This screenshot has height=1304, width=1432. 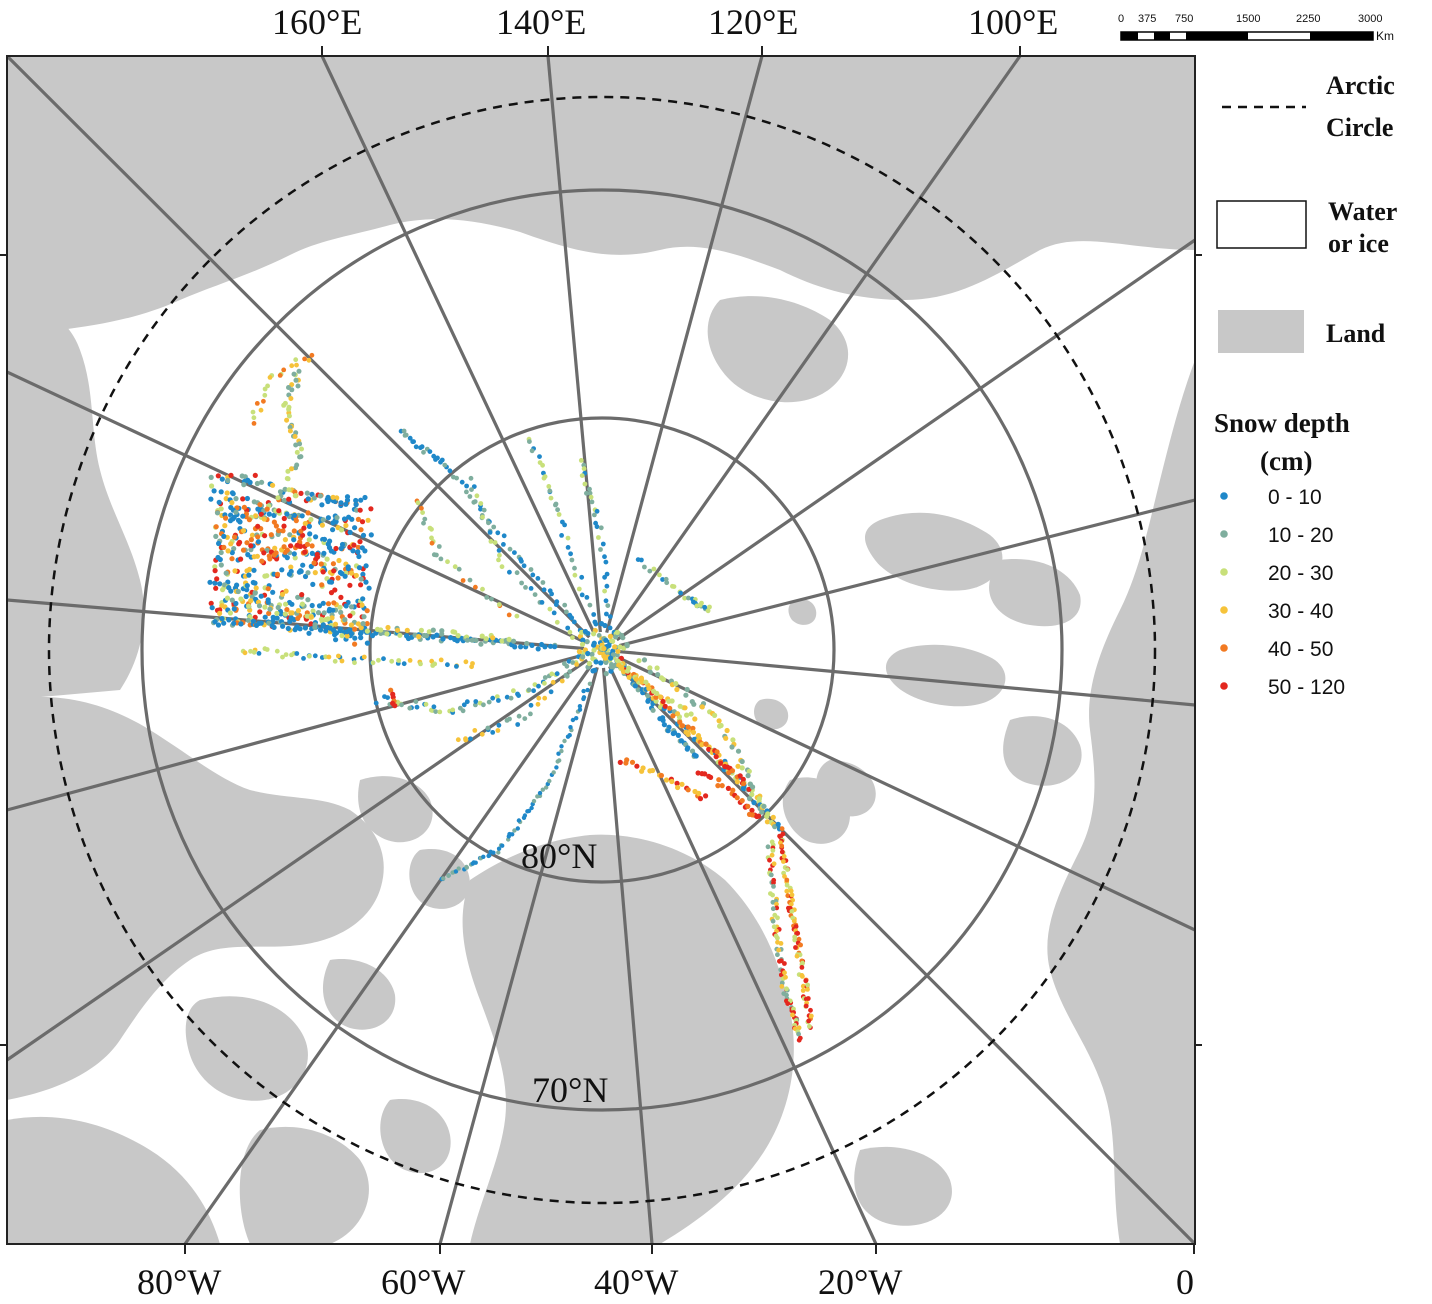 I want to click on legend-water-label-2: or ice, so click(x=1358, y=243).